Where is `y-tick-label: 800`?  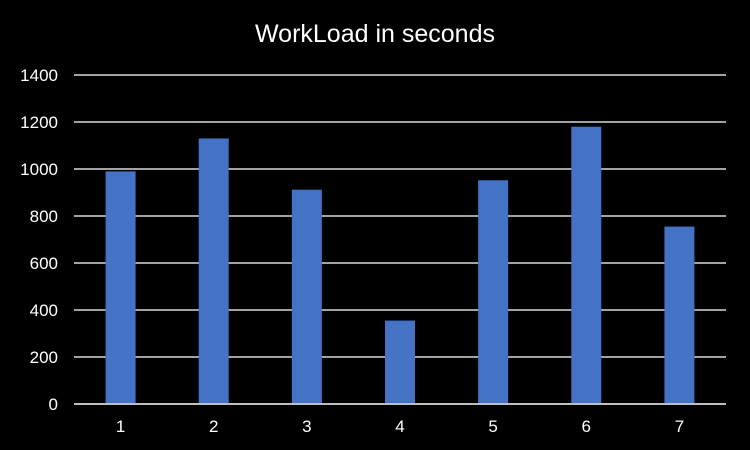
y-tick-label: 800 is located at coordinates (44, 216).